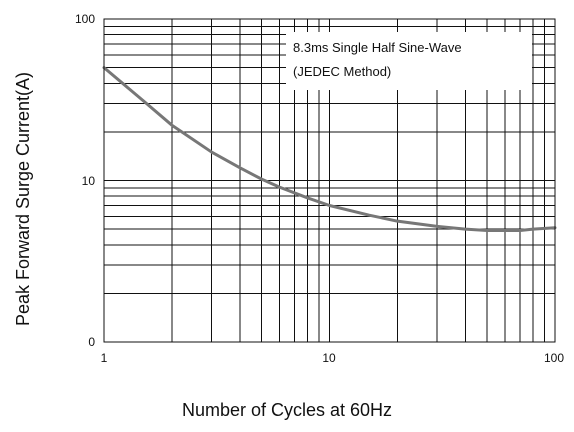  Describe the element at coordinates (287, 410) in the screenshot. I see `x-axis-title: Number of Cycles at 60Hz` at that location.